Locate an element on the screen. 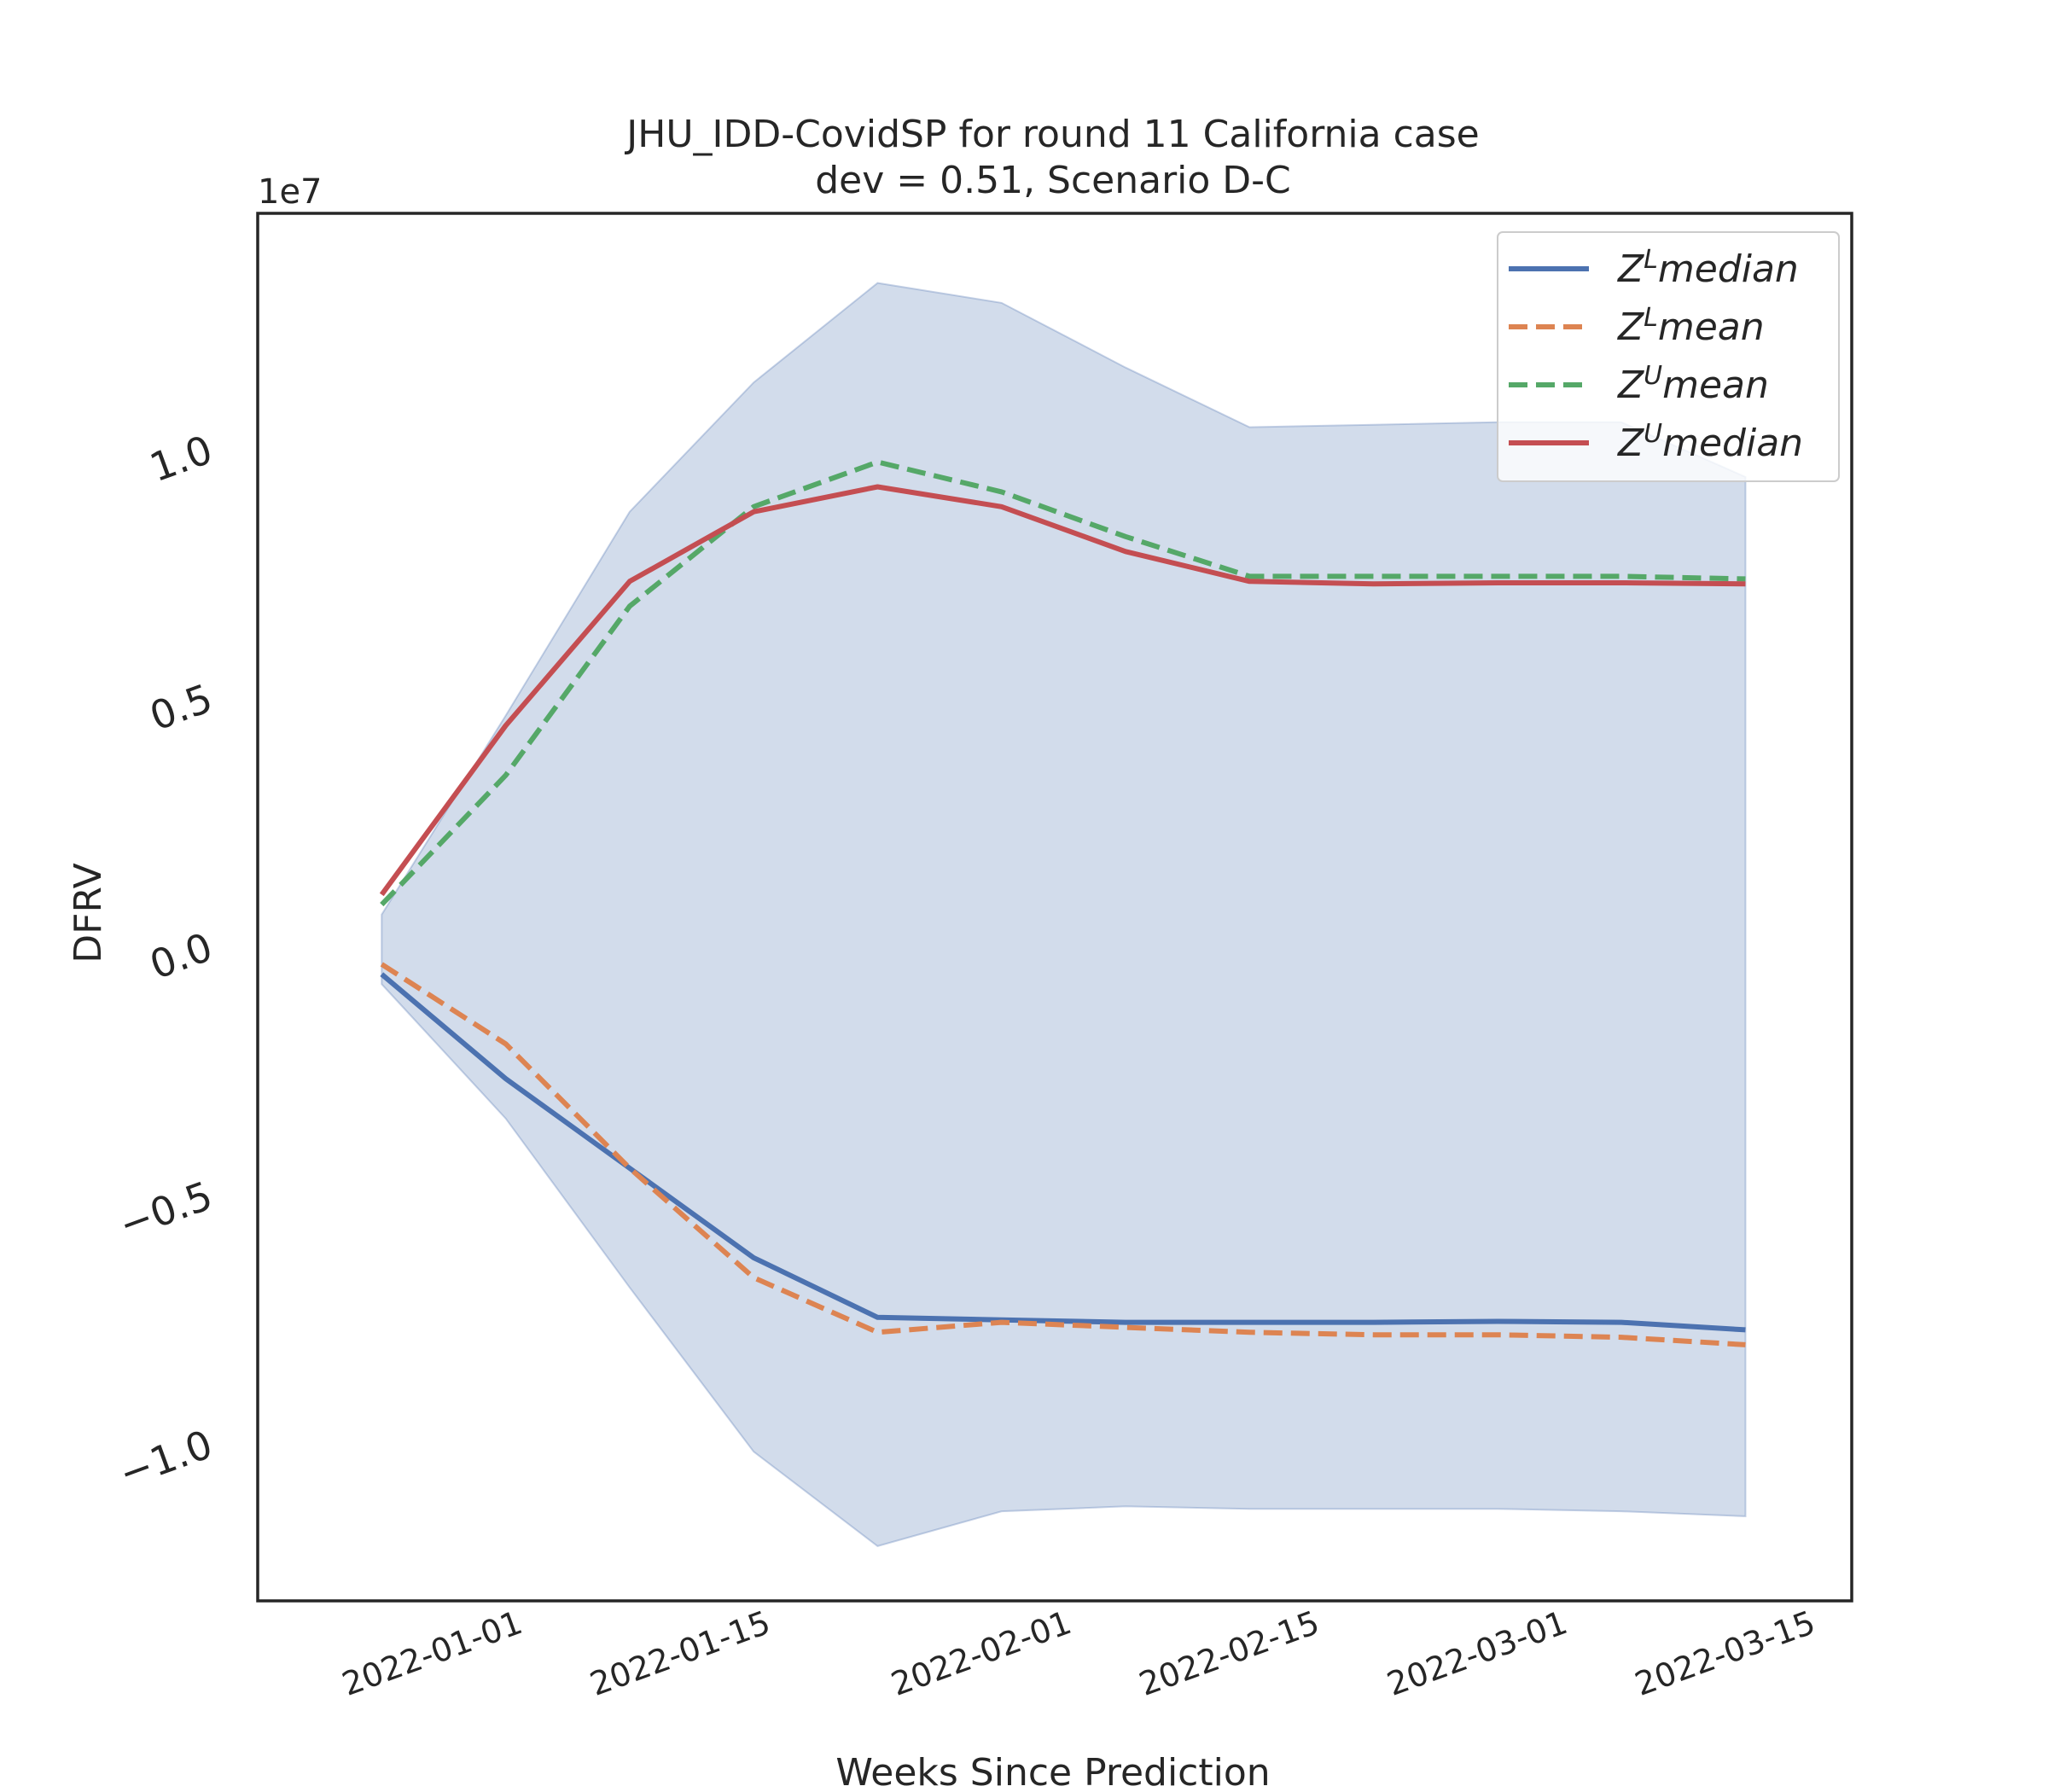  legend-box is located at coordinates (1668, 356).